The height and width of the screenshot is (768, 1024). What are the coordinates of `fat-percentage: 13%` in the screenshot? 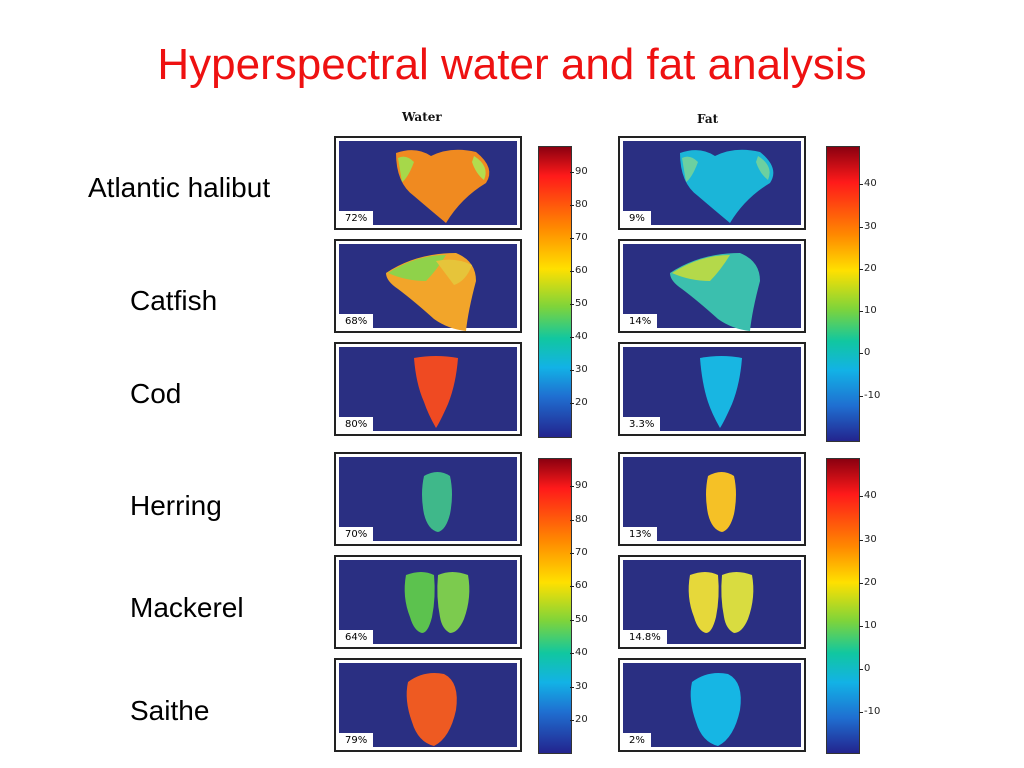 It's located at (640, 534).